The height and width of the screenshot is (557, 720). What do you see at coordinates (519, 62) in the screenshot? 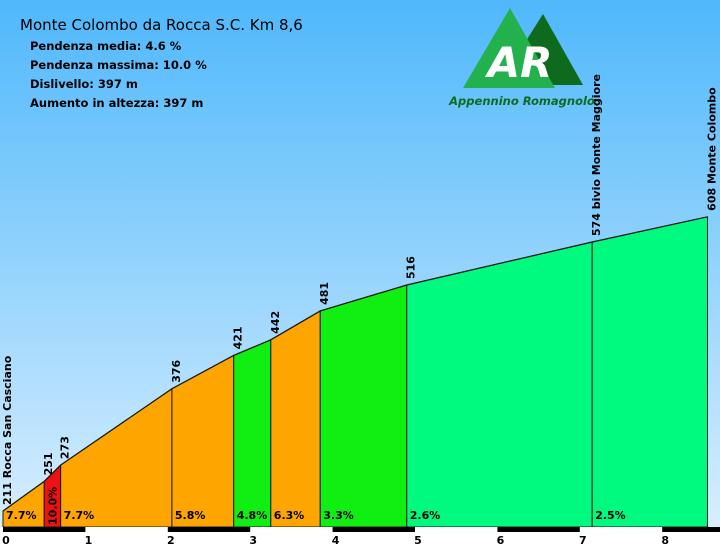
I see `logo-letters: AR` at bounding box center [519, 62].